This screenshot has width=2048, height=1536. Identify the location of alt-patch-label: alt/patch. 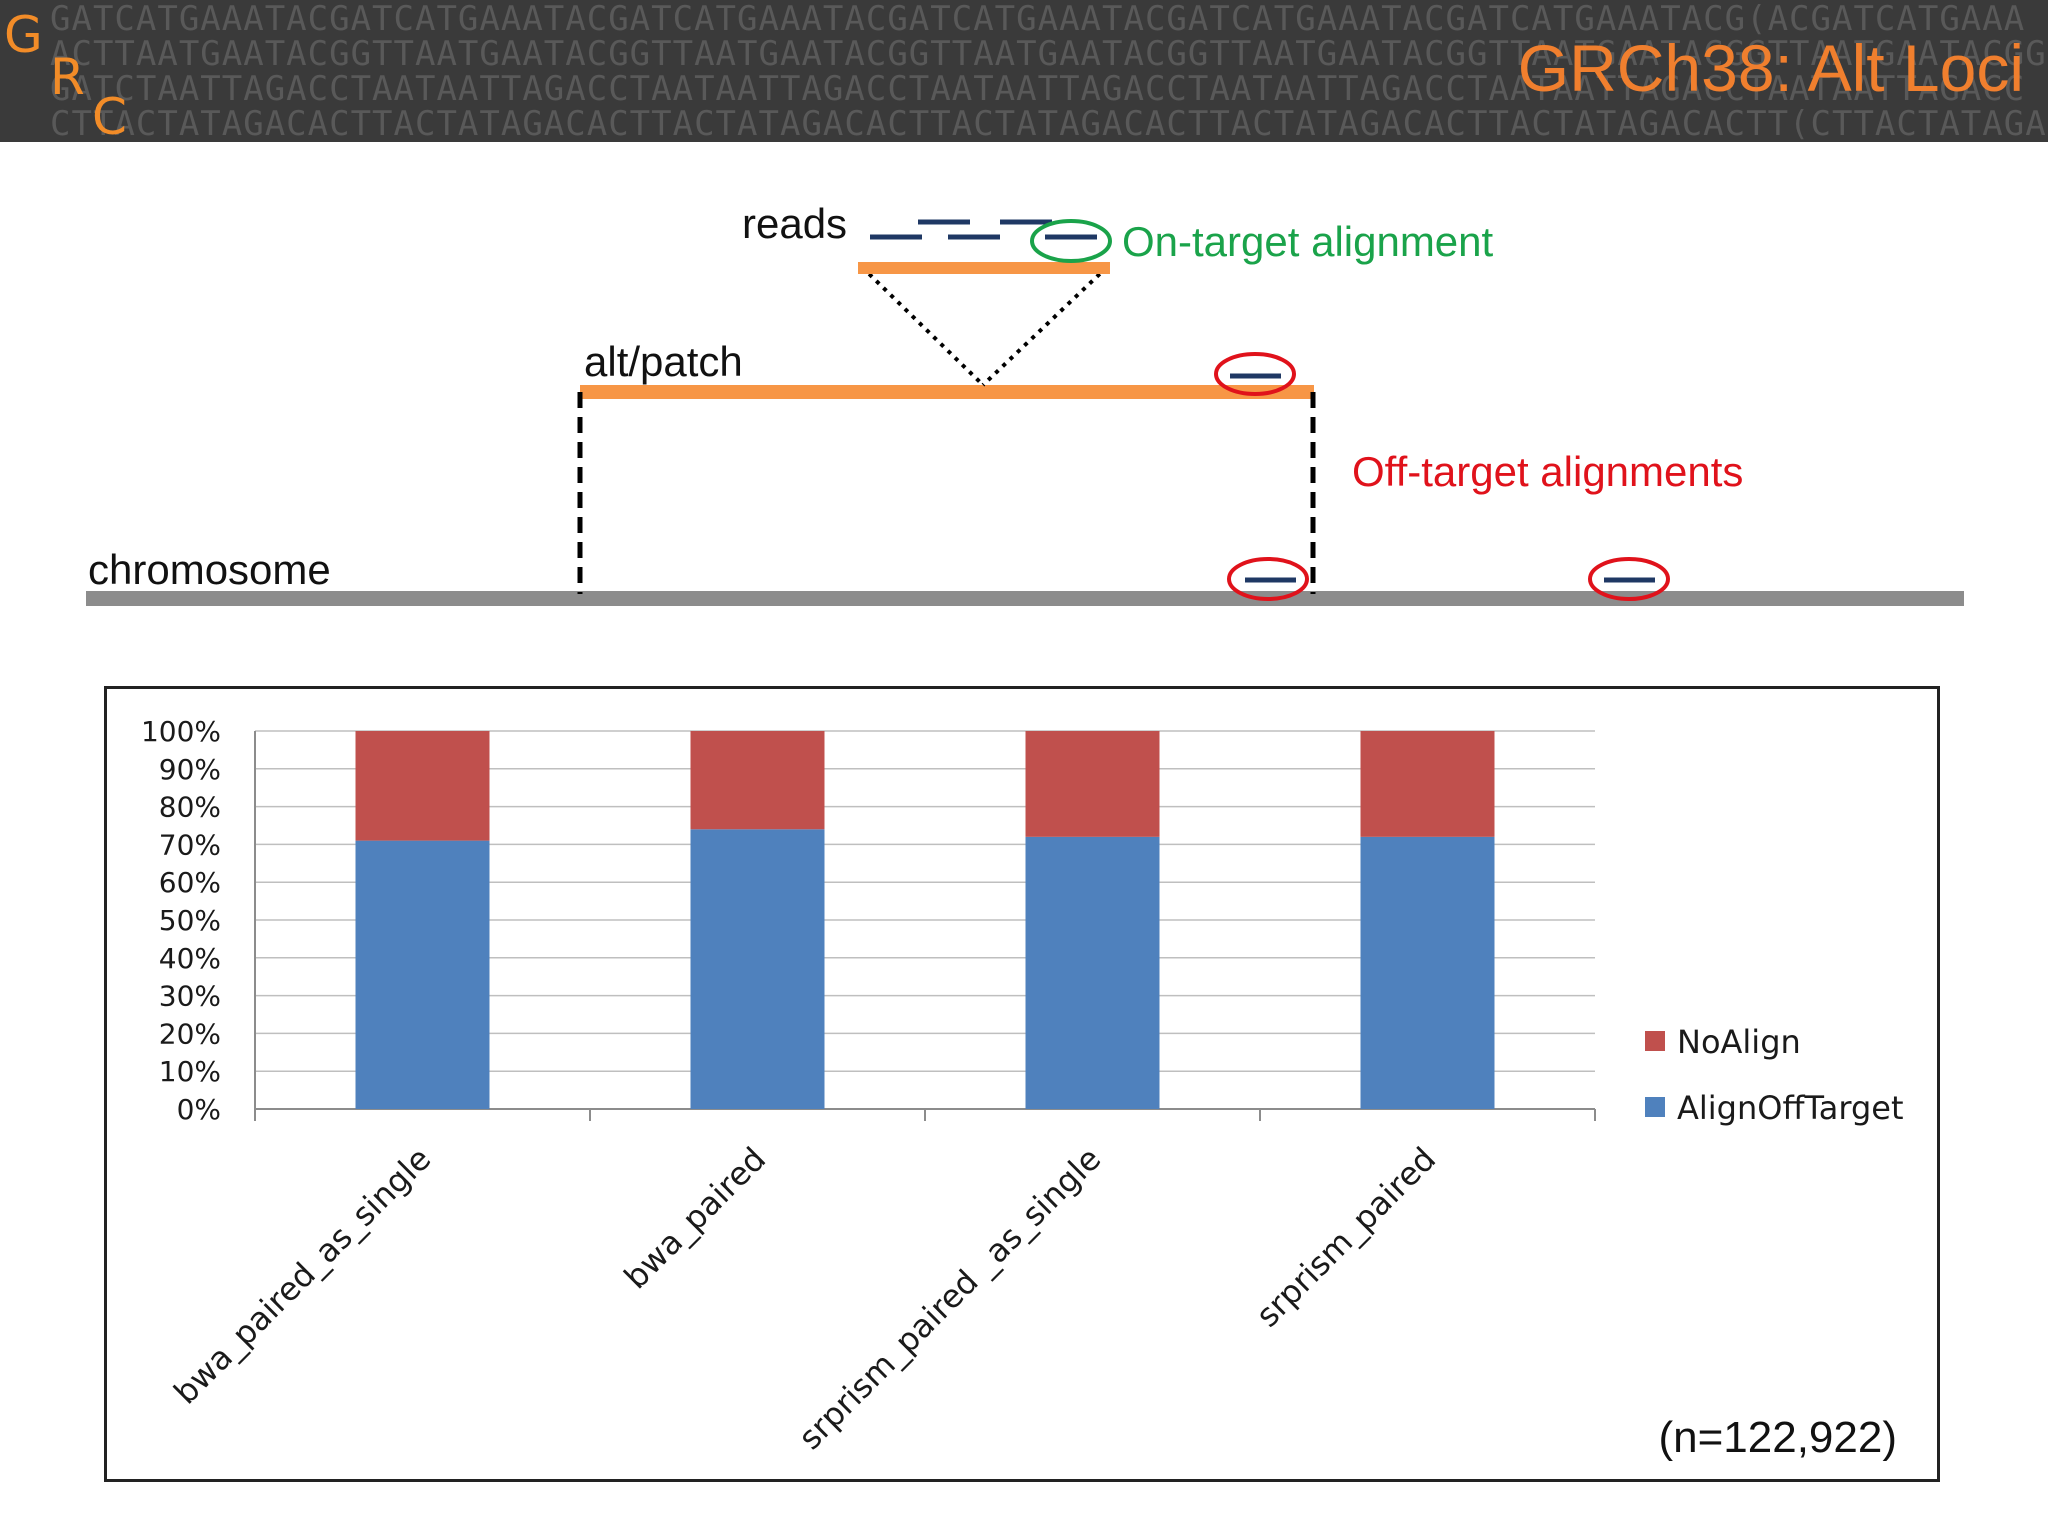
(663, 361).